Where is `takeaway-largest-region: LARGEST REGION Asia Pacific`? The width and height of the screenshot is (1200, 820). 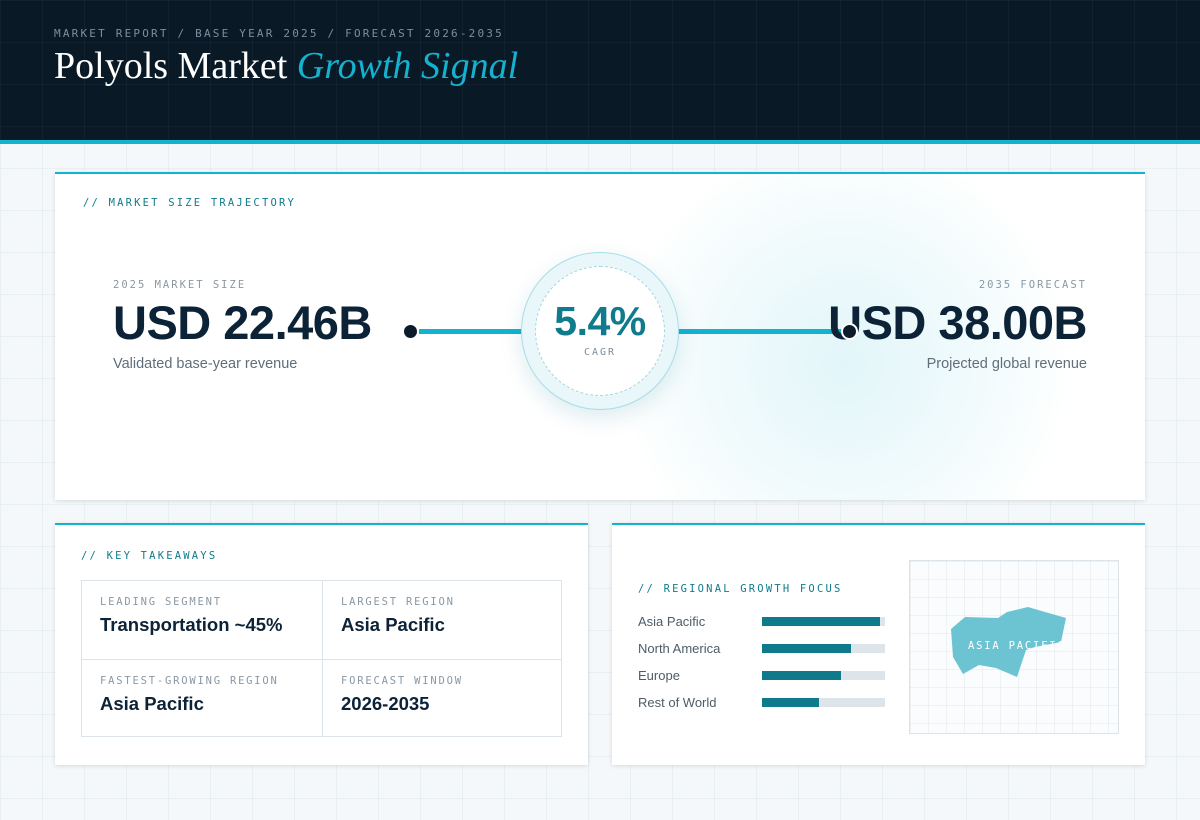
takeaway-largest-region: LARGEST REGION Asia Pacific is located at coordinates (441, 620).